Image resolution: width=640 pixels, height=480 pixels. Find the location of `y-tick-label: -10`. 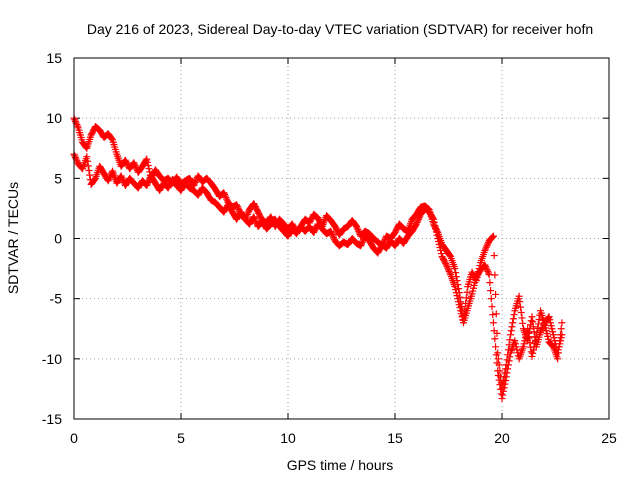

y-tick-label: -10 is located at coordinates (52, 359).